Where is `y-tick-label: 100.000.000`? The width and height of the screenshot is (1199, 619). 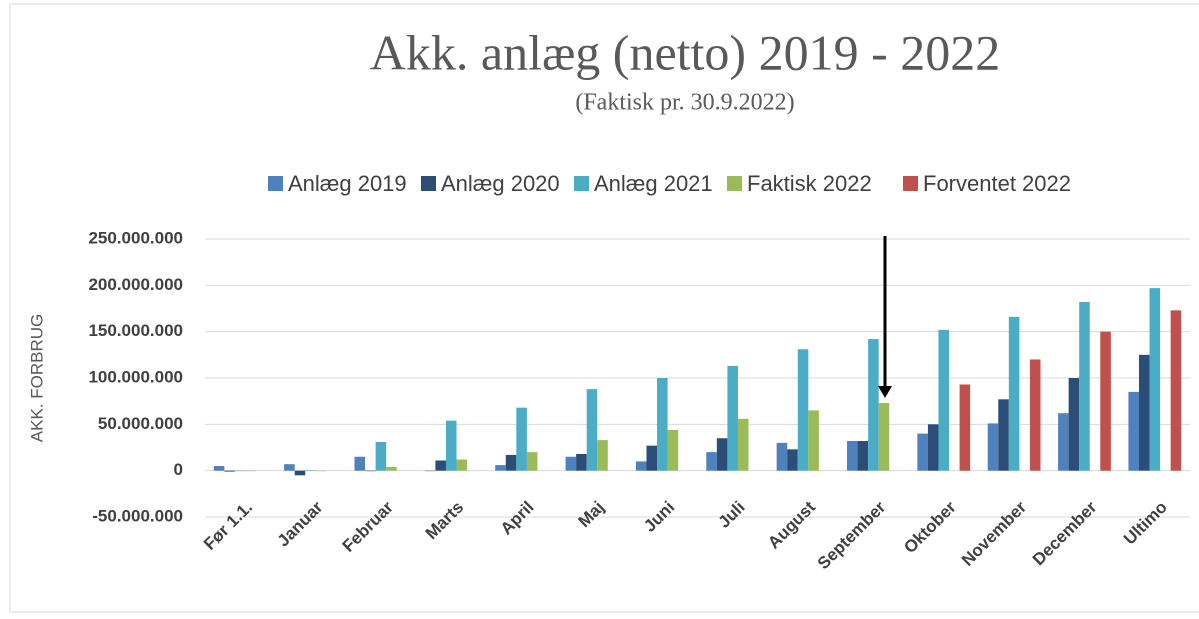 y-tick-label: 100.000.000 is located at coordinates (135, 376).